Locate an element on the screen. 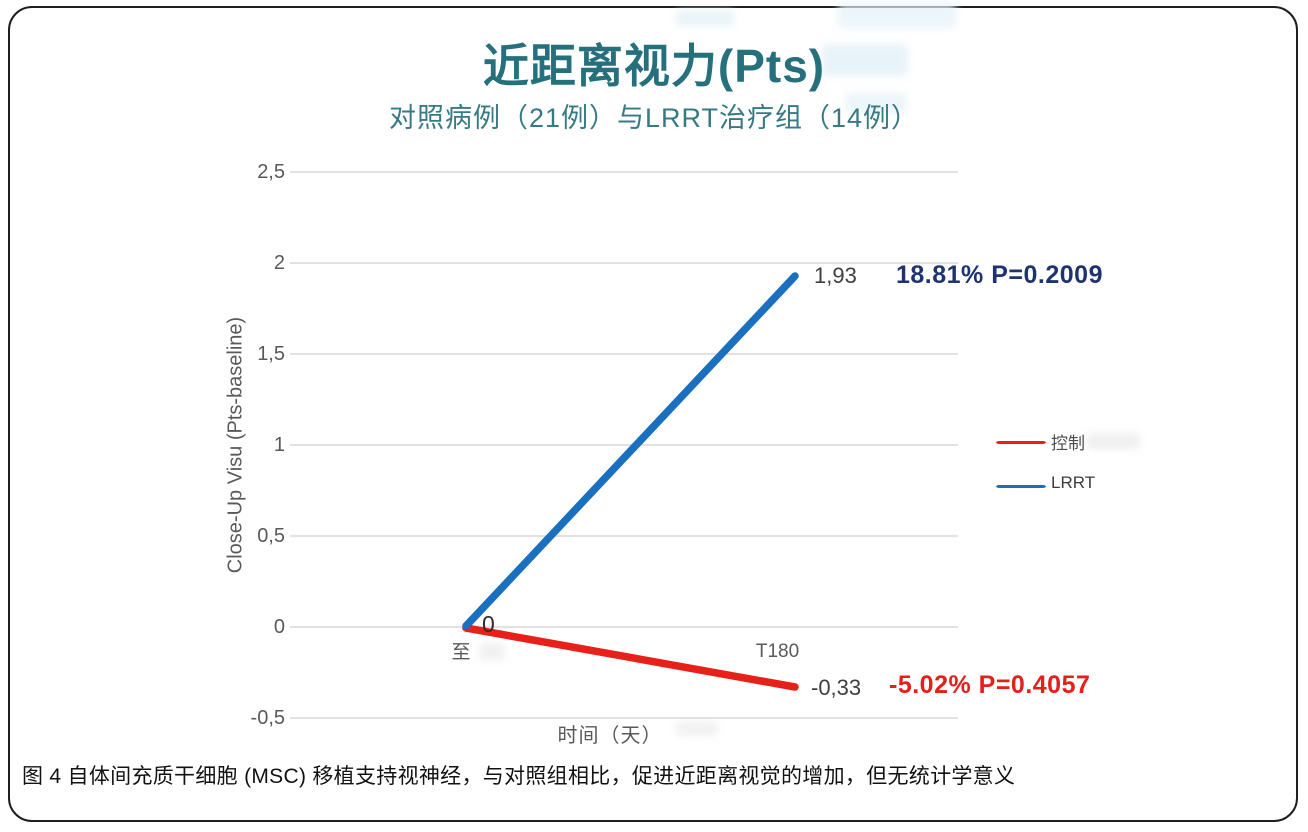 The image size is (1308, 832). y-axis-title: Close-Up Visu (Pts-baseline) is located at coordinates (235, 445).